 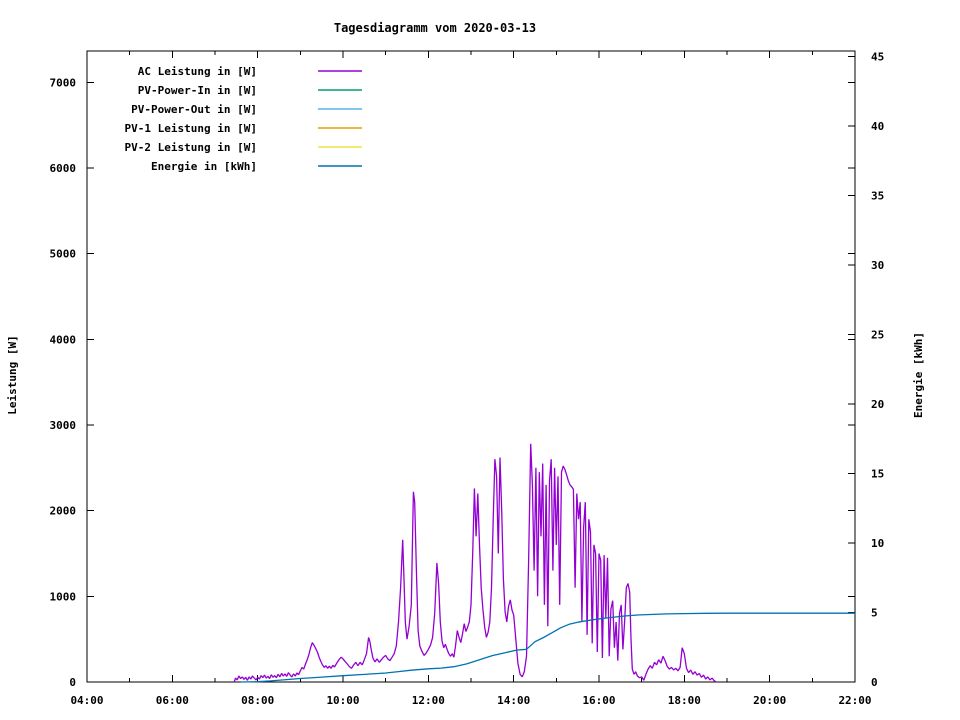 What do you see at coordinates (435, 28) in the screenshot?
I see `chart-title: Tagesdiagramm vom 2020-03-13` at bounding box center [435, 28].